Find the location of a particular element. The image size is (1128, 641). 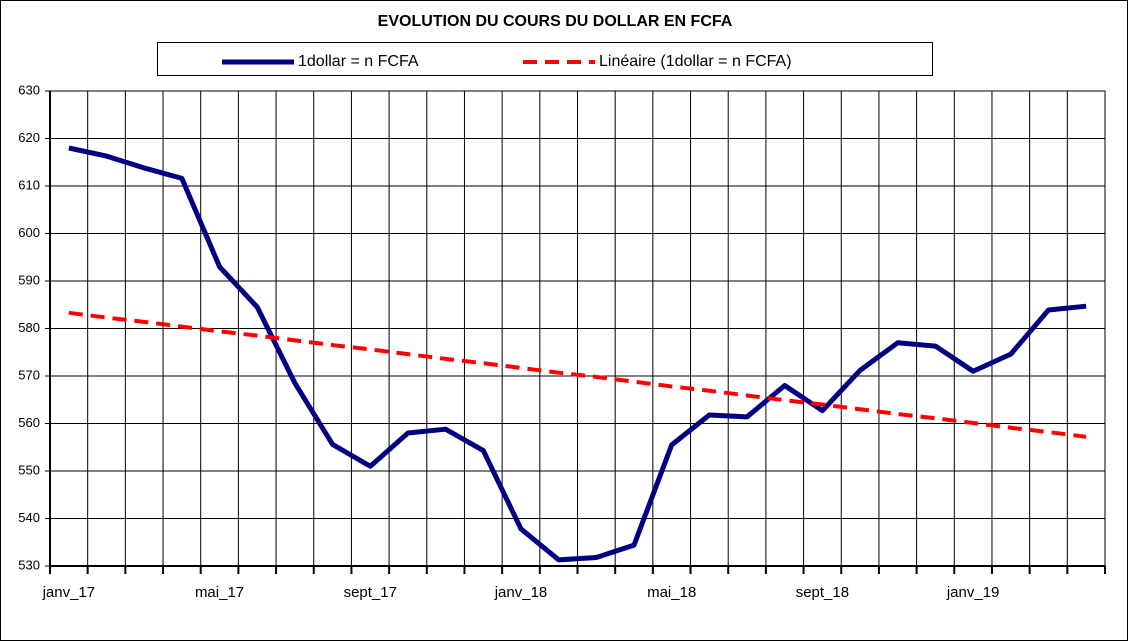

y-tick-label: 620 is located at coordinates (29, 137).